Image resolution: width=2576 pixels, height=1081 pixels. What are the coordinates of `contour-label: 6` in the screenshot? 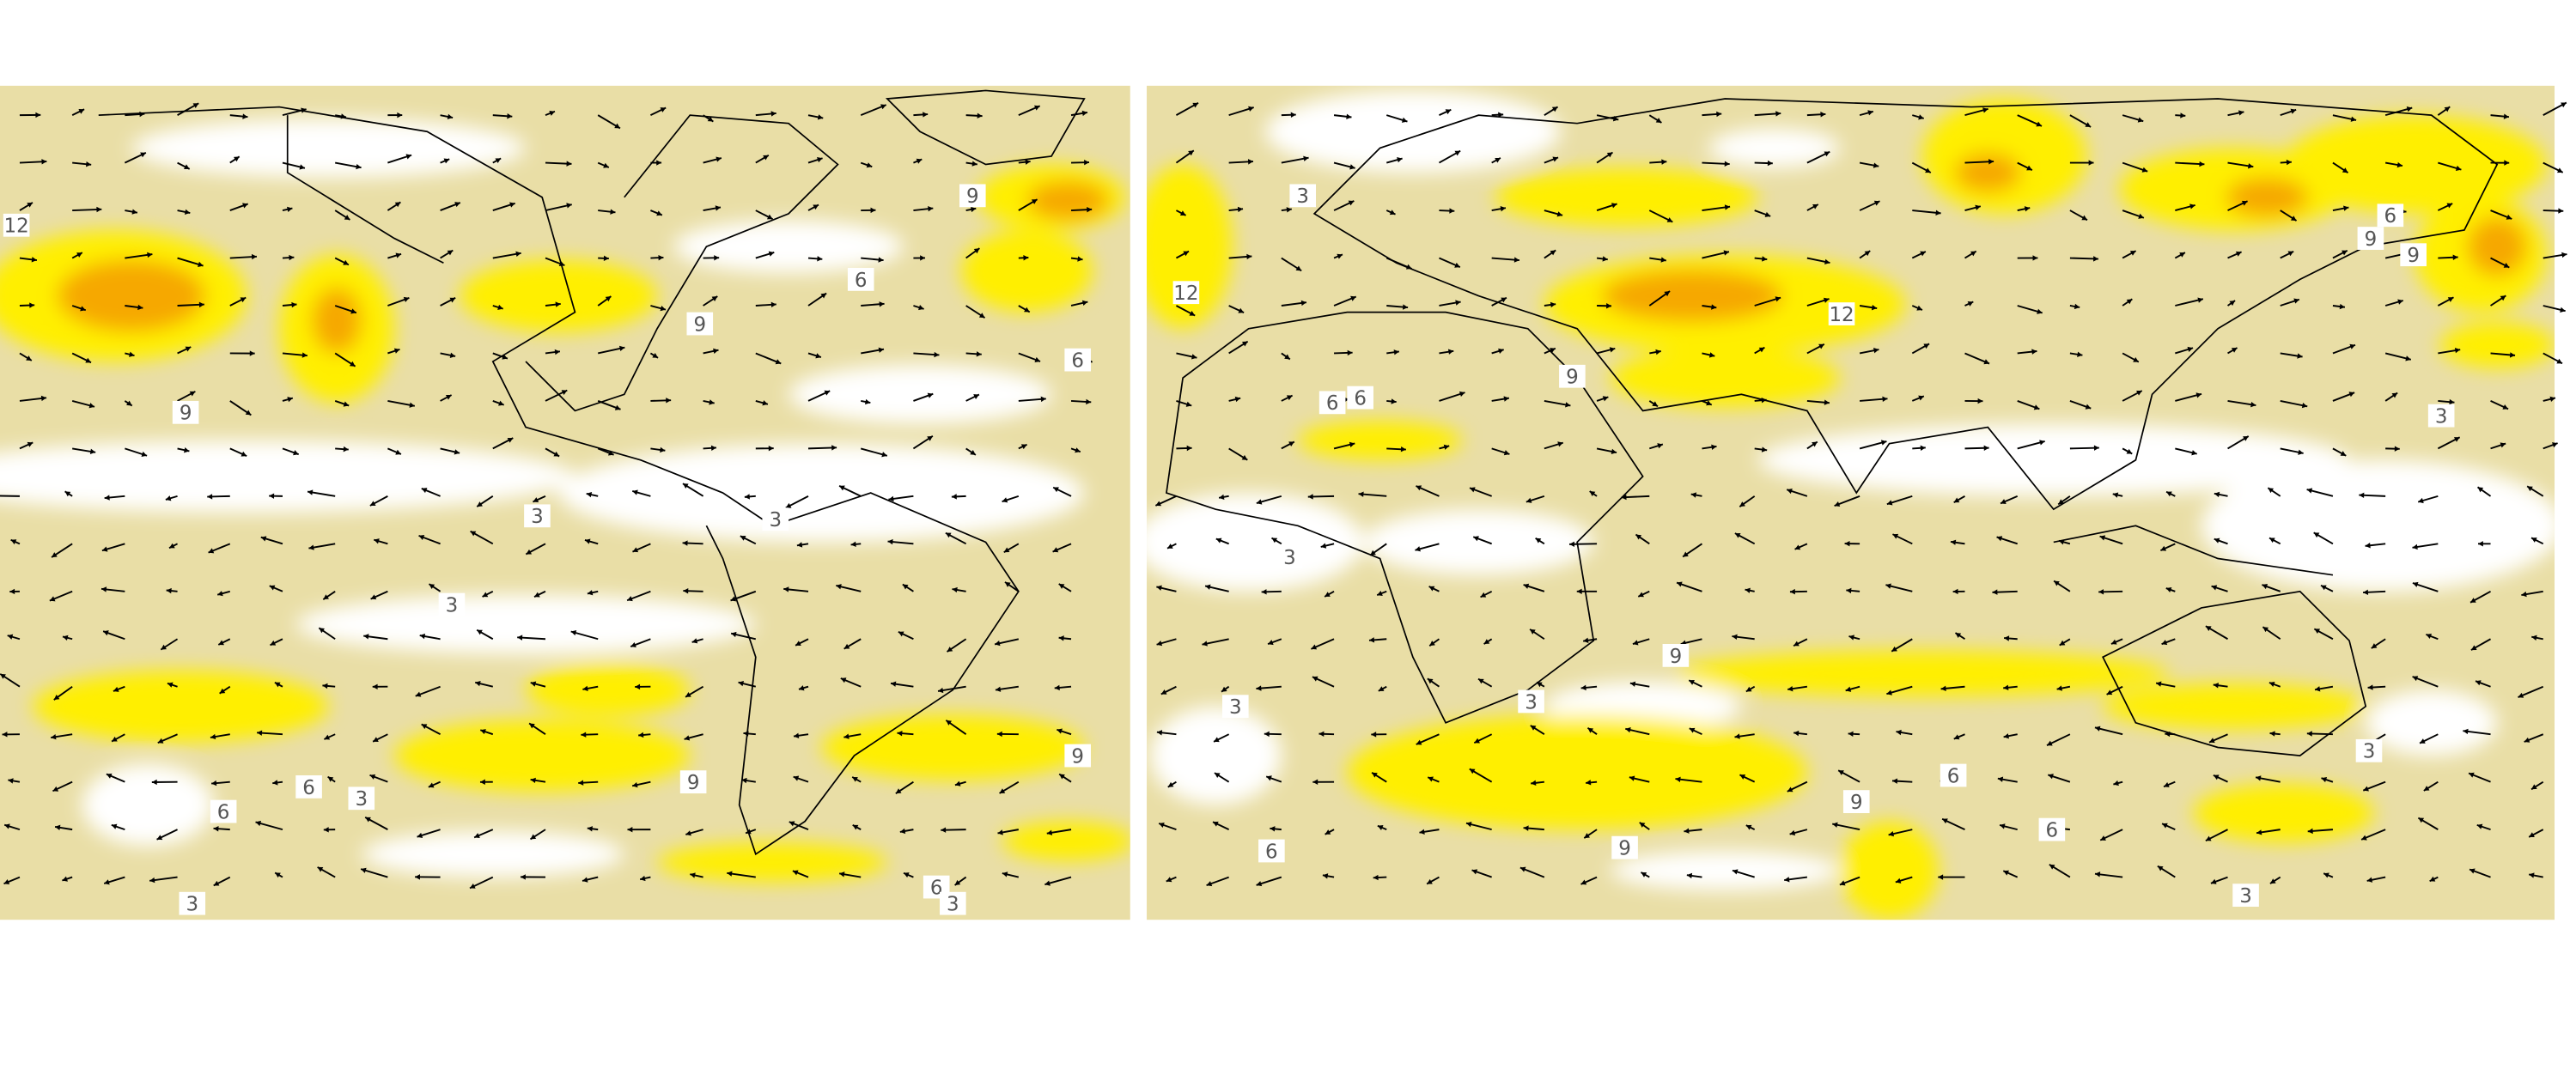 It's located at (1077, 361).